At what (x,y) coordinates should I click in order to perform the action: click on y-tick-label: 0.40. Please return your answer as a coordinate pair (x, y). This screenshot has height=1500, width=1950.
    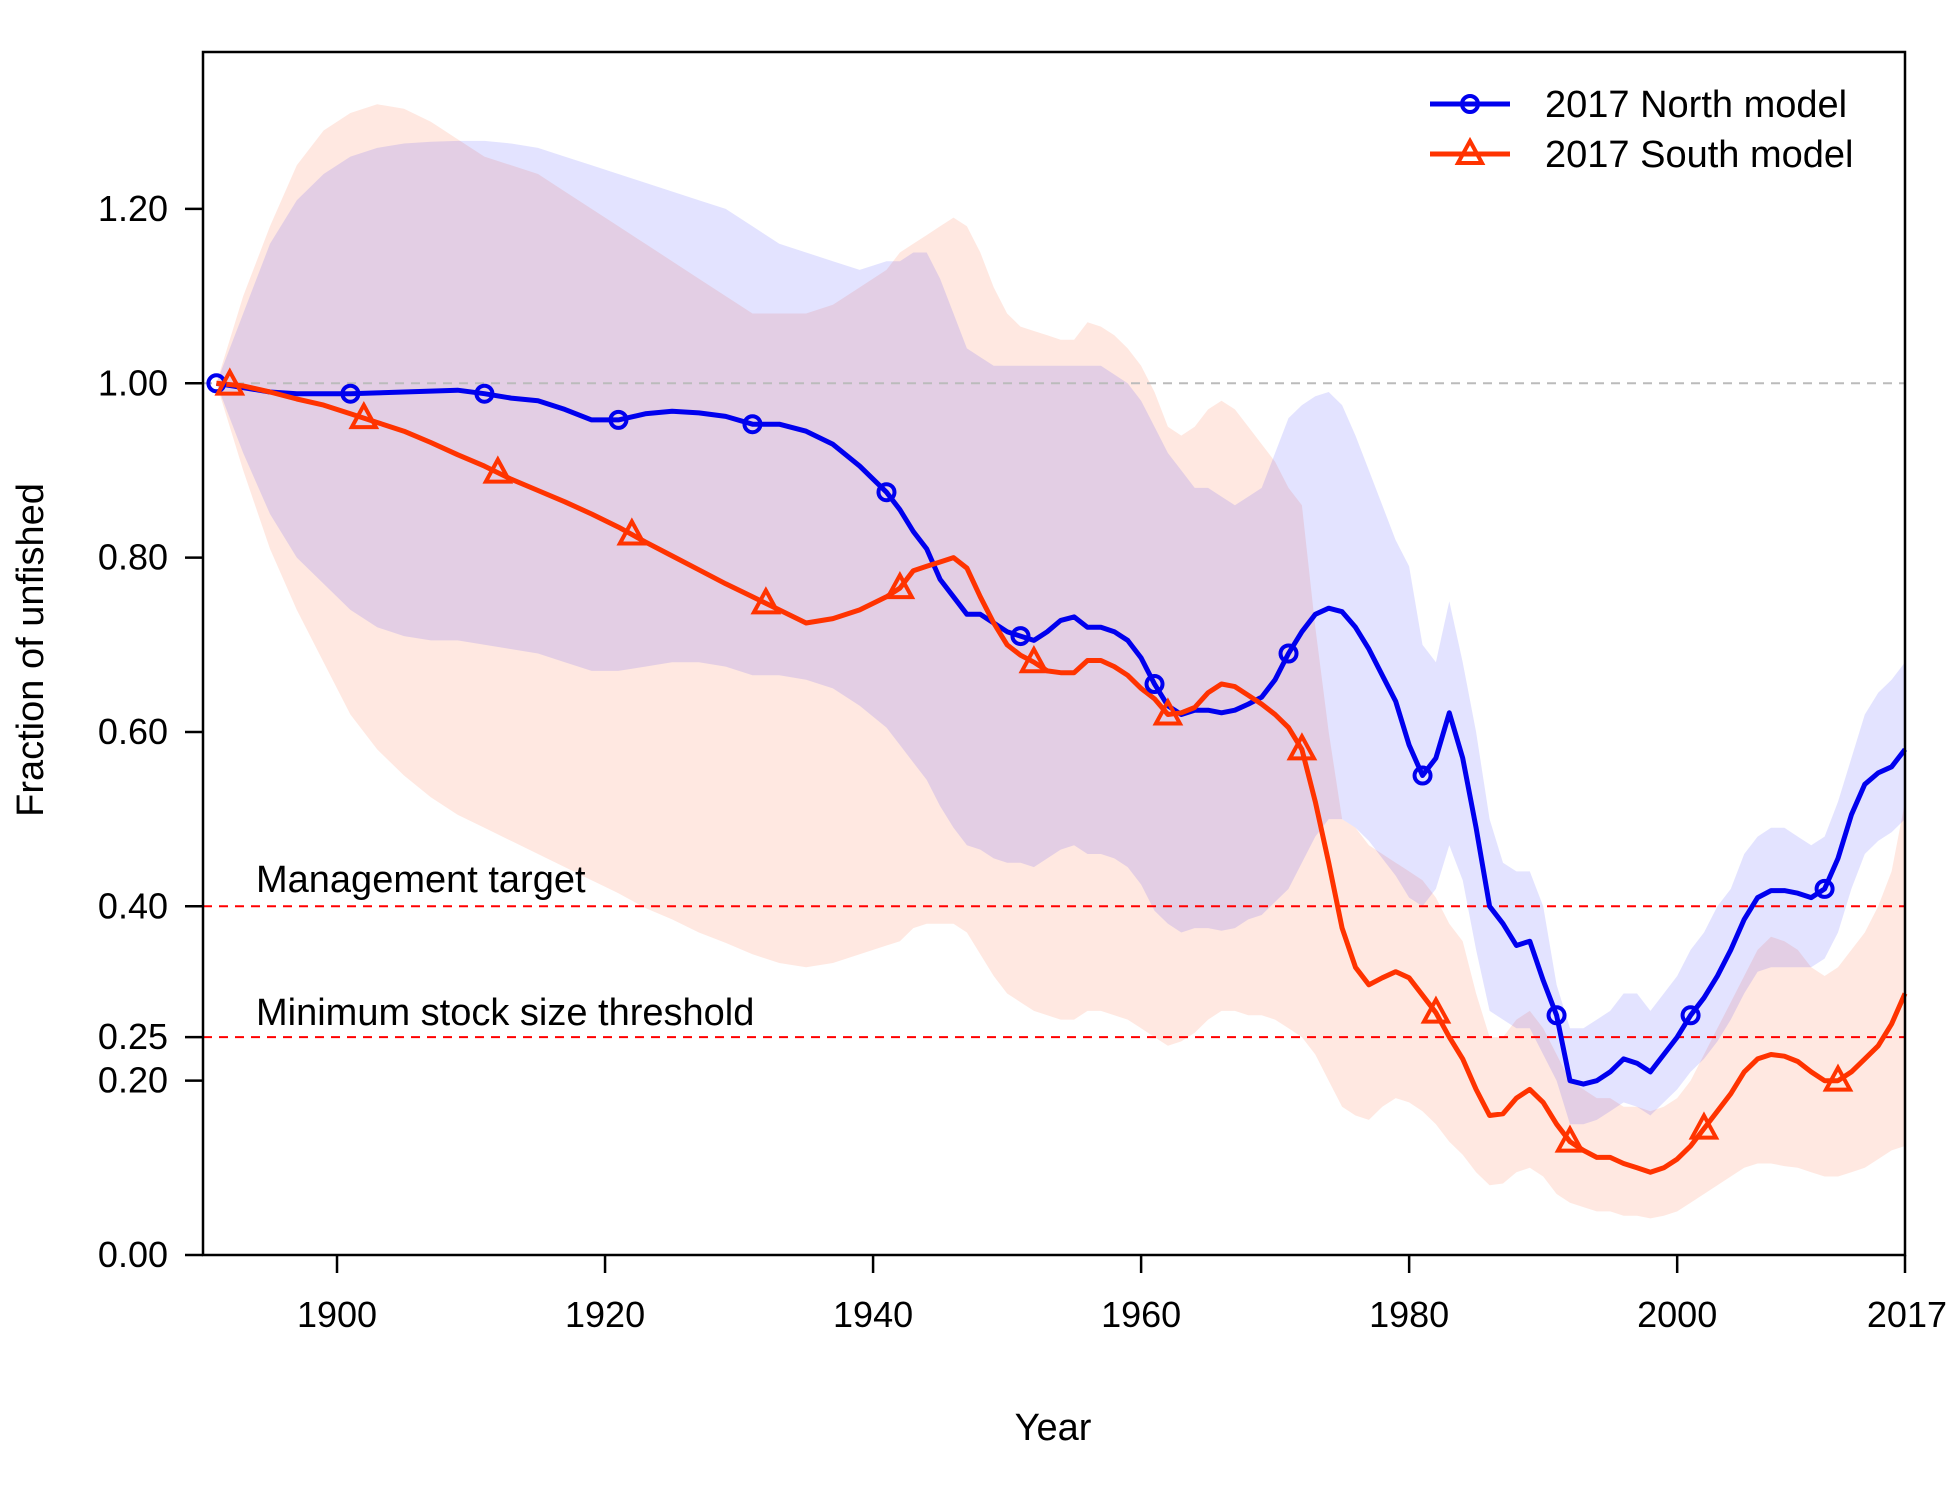
    Looking at the image, I should click on (133, 905).